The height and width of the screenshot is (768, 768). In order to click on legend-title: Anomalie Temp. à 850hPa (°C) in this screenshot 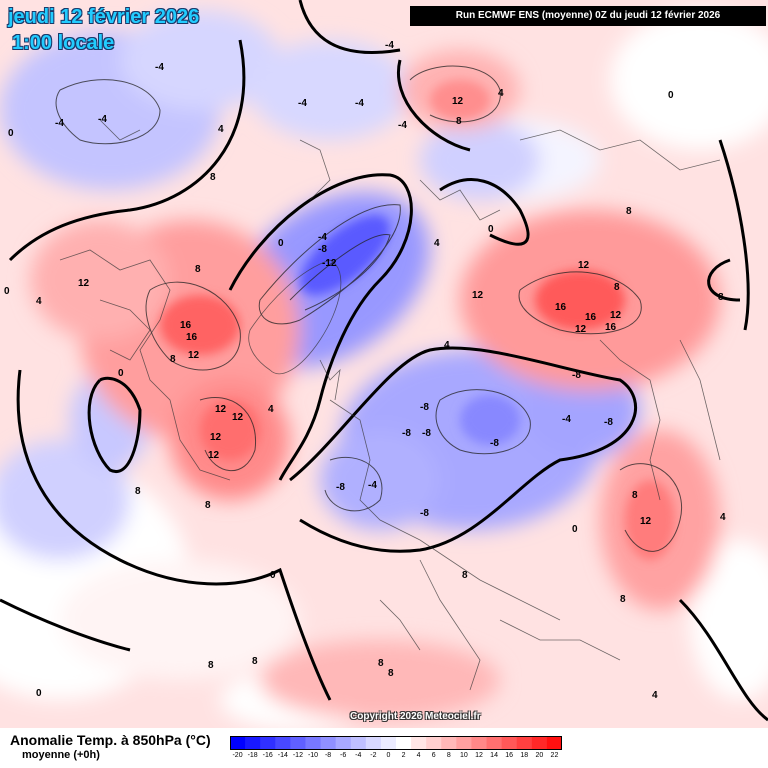, I will do `click(110, 740)`.